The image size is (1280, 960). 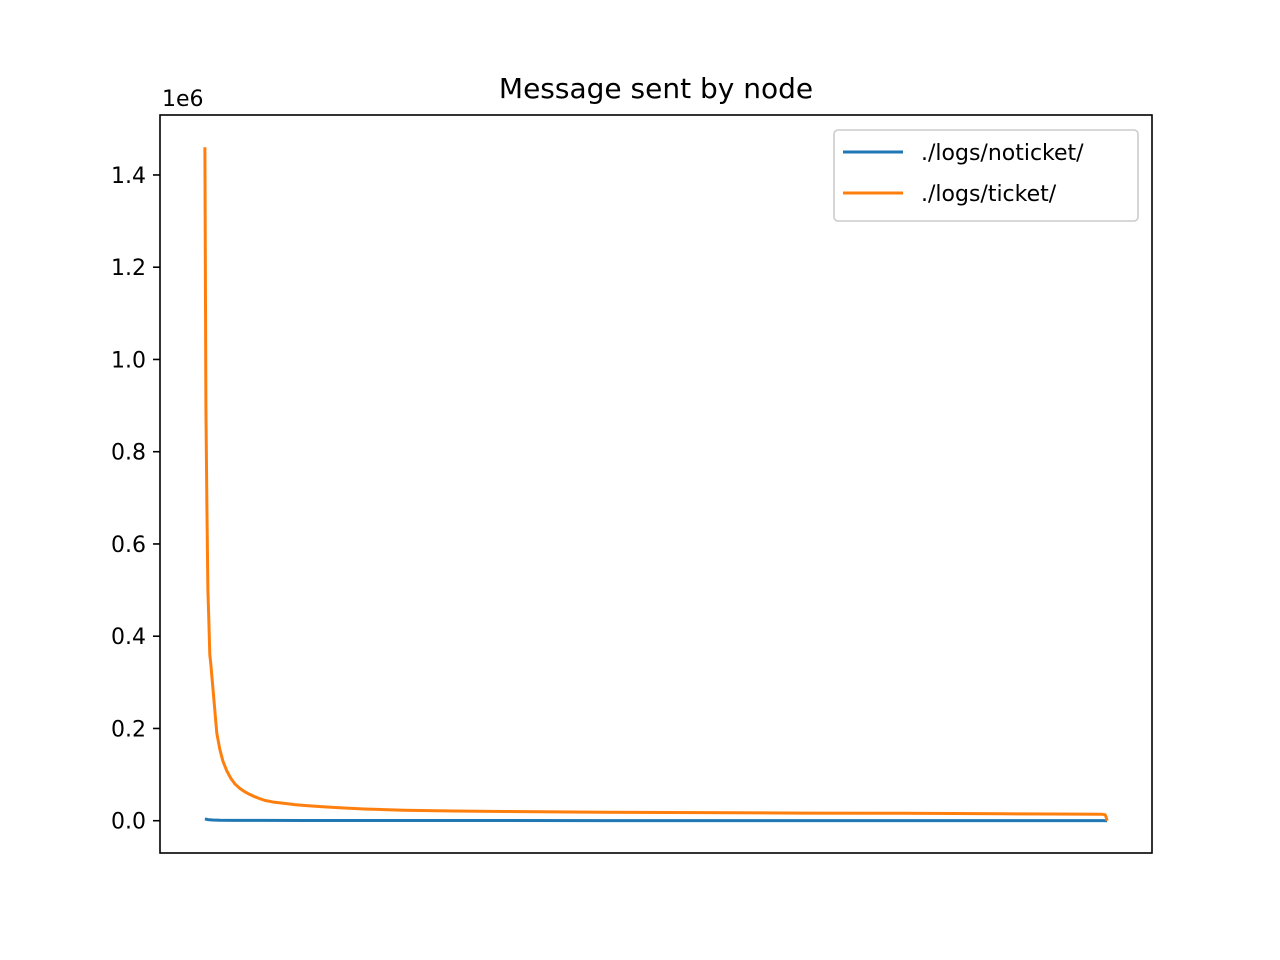 What do you see at coordinates (989, 194) in the screenshot?
I see `legend-label-ticket: ./logs/ticket/` at bounding box center [989, 194].